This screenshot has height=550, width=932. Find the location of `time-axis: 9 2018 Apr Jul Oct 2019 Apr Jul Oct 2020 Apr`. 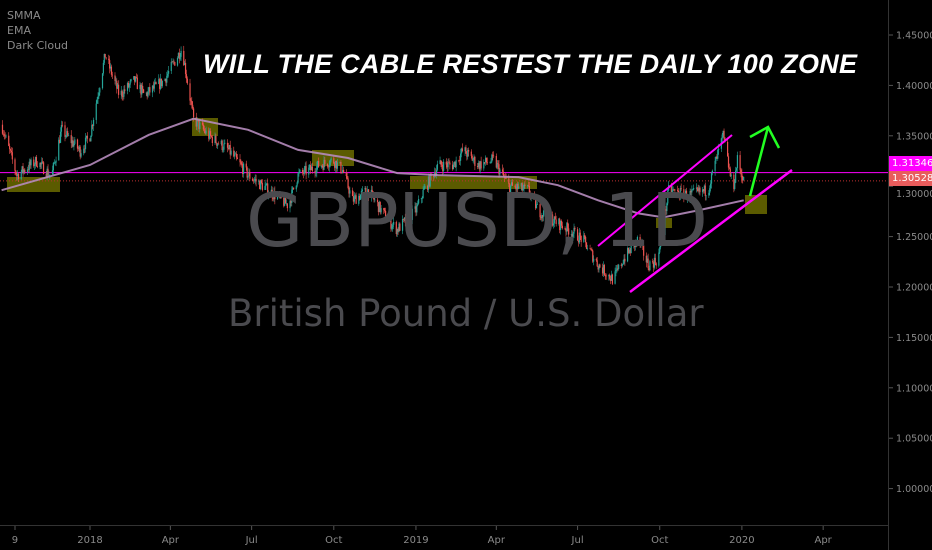

time-axis: 9 2018 Apr Jul Oct 2019 Apr Jul Oct 2020 Apr is located at coordinates (422, 536).